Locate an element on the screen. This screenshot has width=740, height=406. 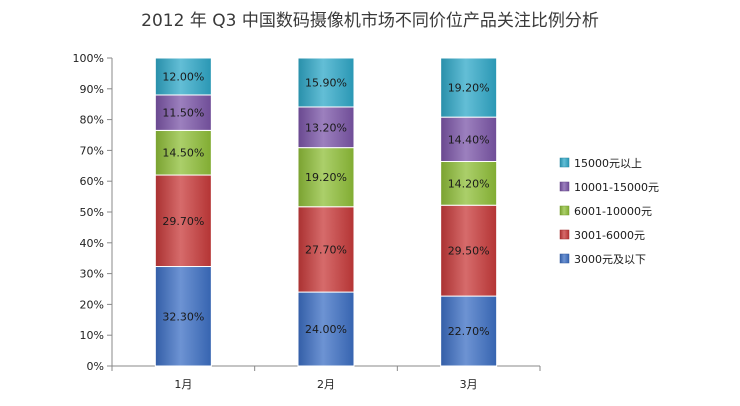
y-tick-label: 90% is located at coordinates (92, 89).